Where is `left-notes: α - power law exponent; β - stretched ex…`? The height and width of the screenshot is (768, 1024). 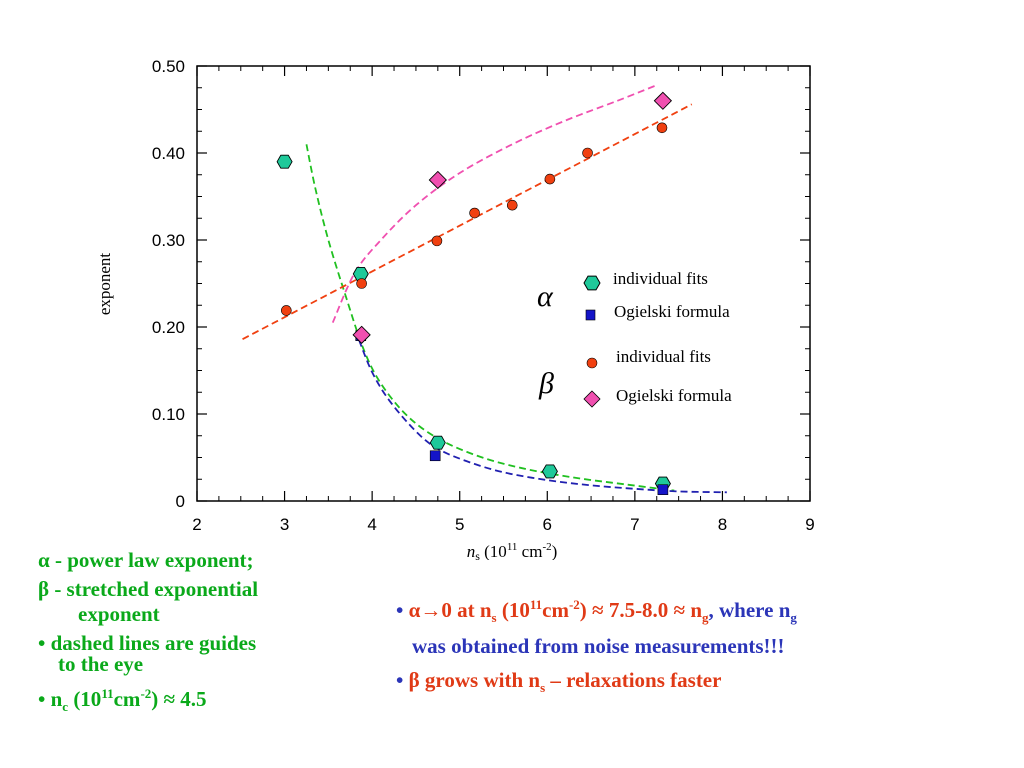 left-notes: α - power law exponent; β - stretched ex… is located at coordinates (203, 633).